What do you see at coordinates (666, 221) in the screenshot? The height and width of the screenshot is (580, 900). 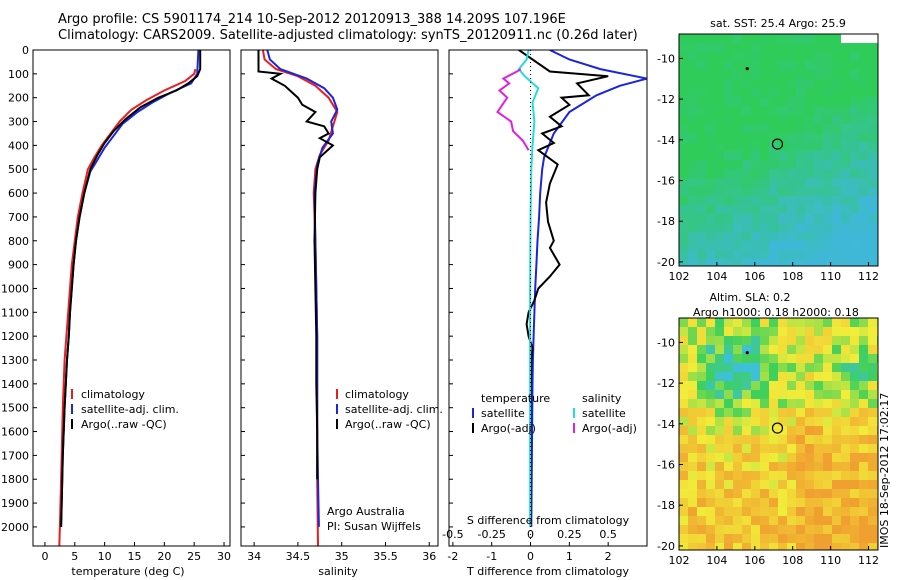 I see `sst_map-ytick-label: -18` at bounding box center [666, 221].